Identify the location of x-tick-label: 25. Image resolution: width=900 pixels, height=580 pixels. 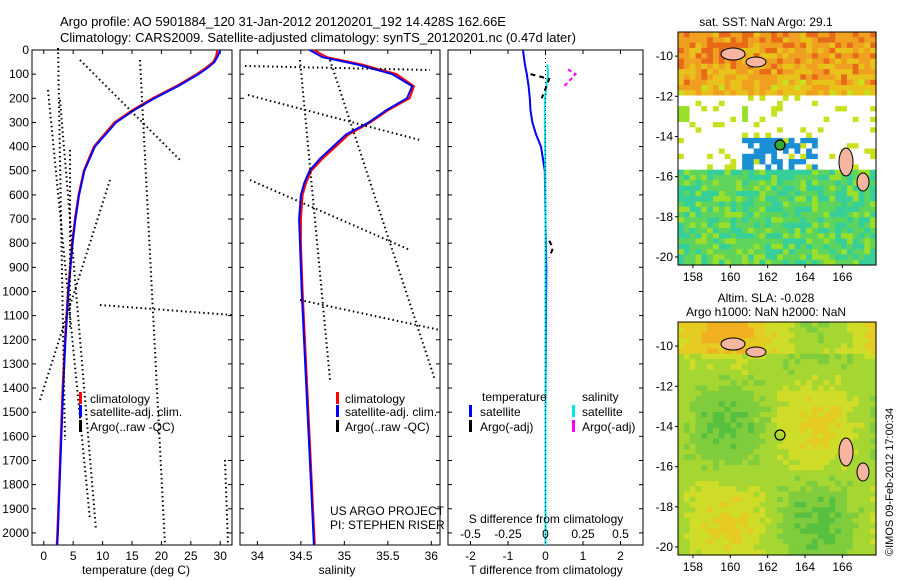
(191, 556).